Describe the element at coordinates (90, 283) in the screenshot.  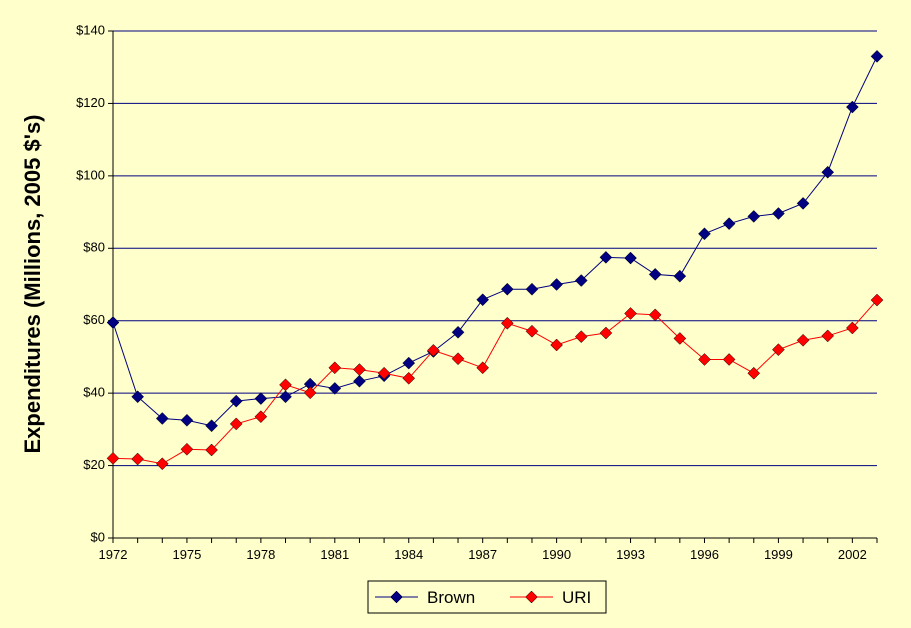
I see `y-tick-labels: $0 $20 $40 $60 $80 $100 $120 $140` at that location.